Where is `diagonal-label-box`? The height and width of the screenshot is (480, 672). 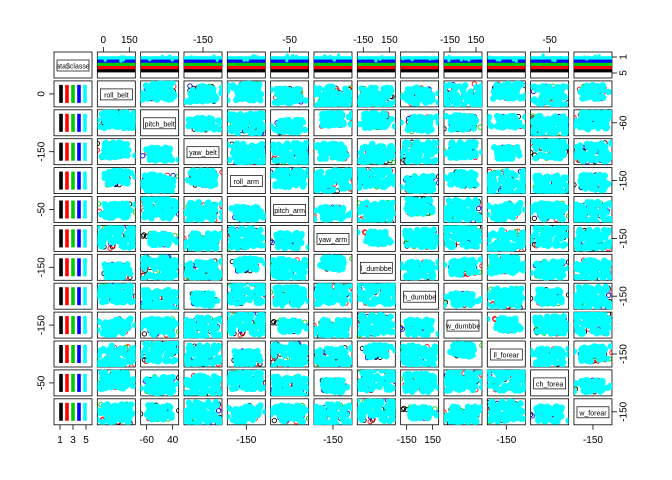 diagonal-label-box is located at coordinates (160, 123).